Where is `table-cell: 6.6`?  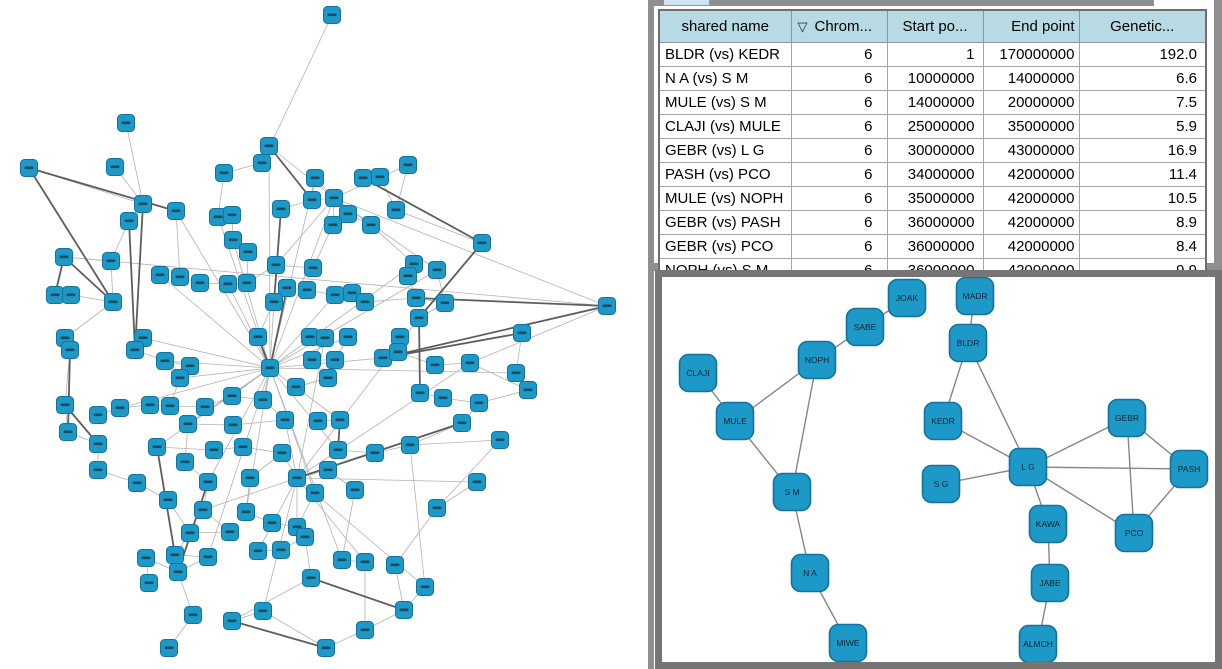
table-cell: 6.6 is located at coordinates (1142, 78).